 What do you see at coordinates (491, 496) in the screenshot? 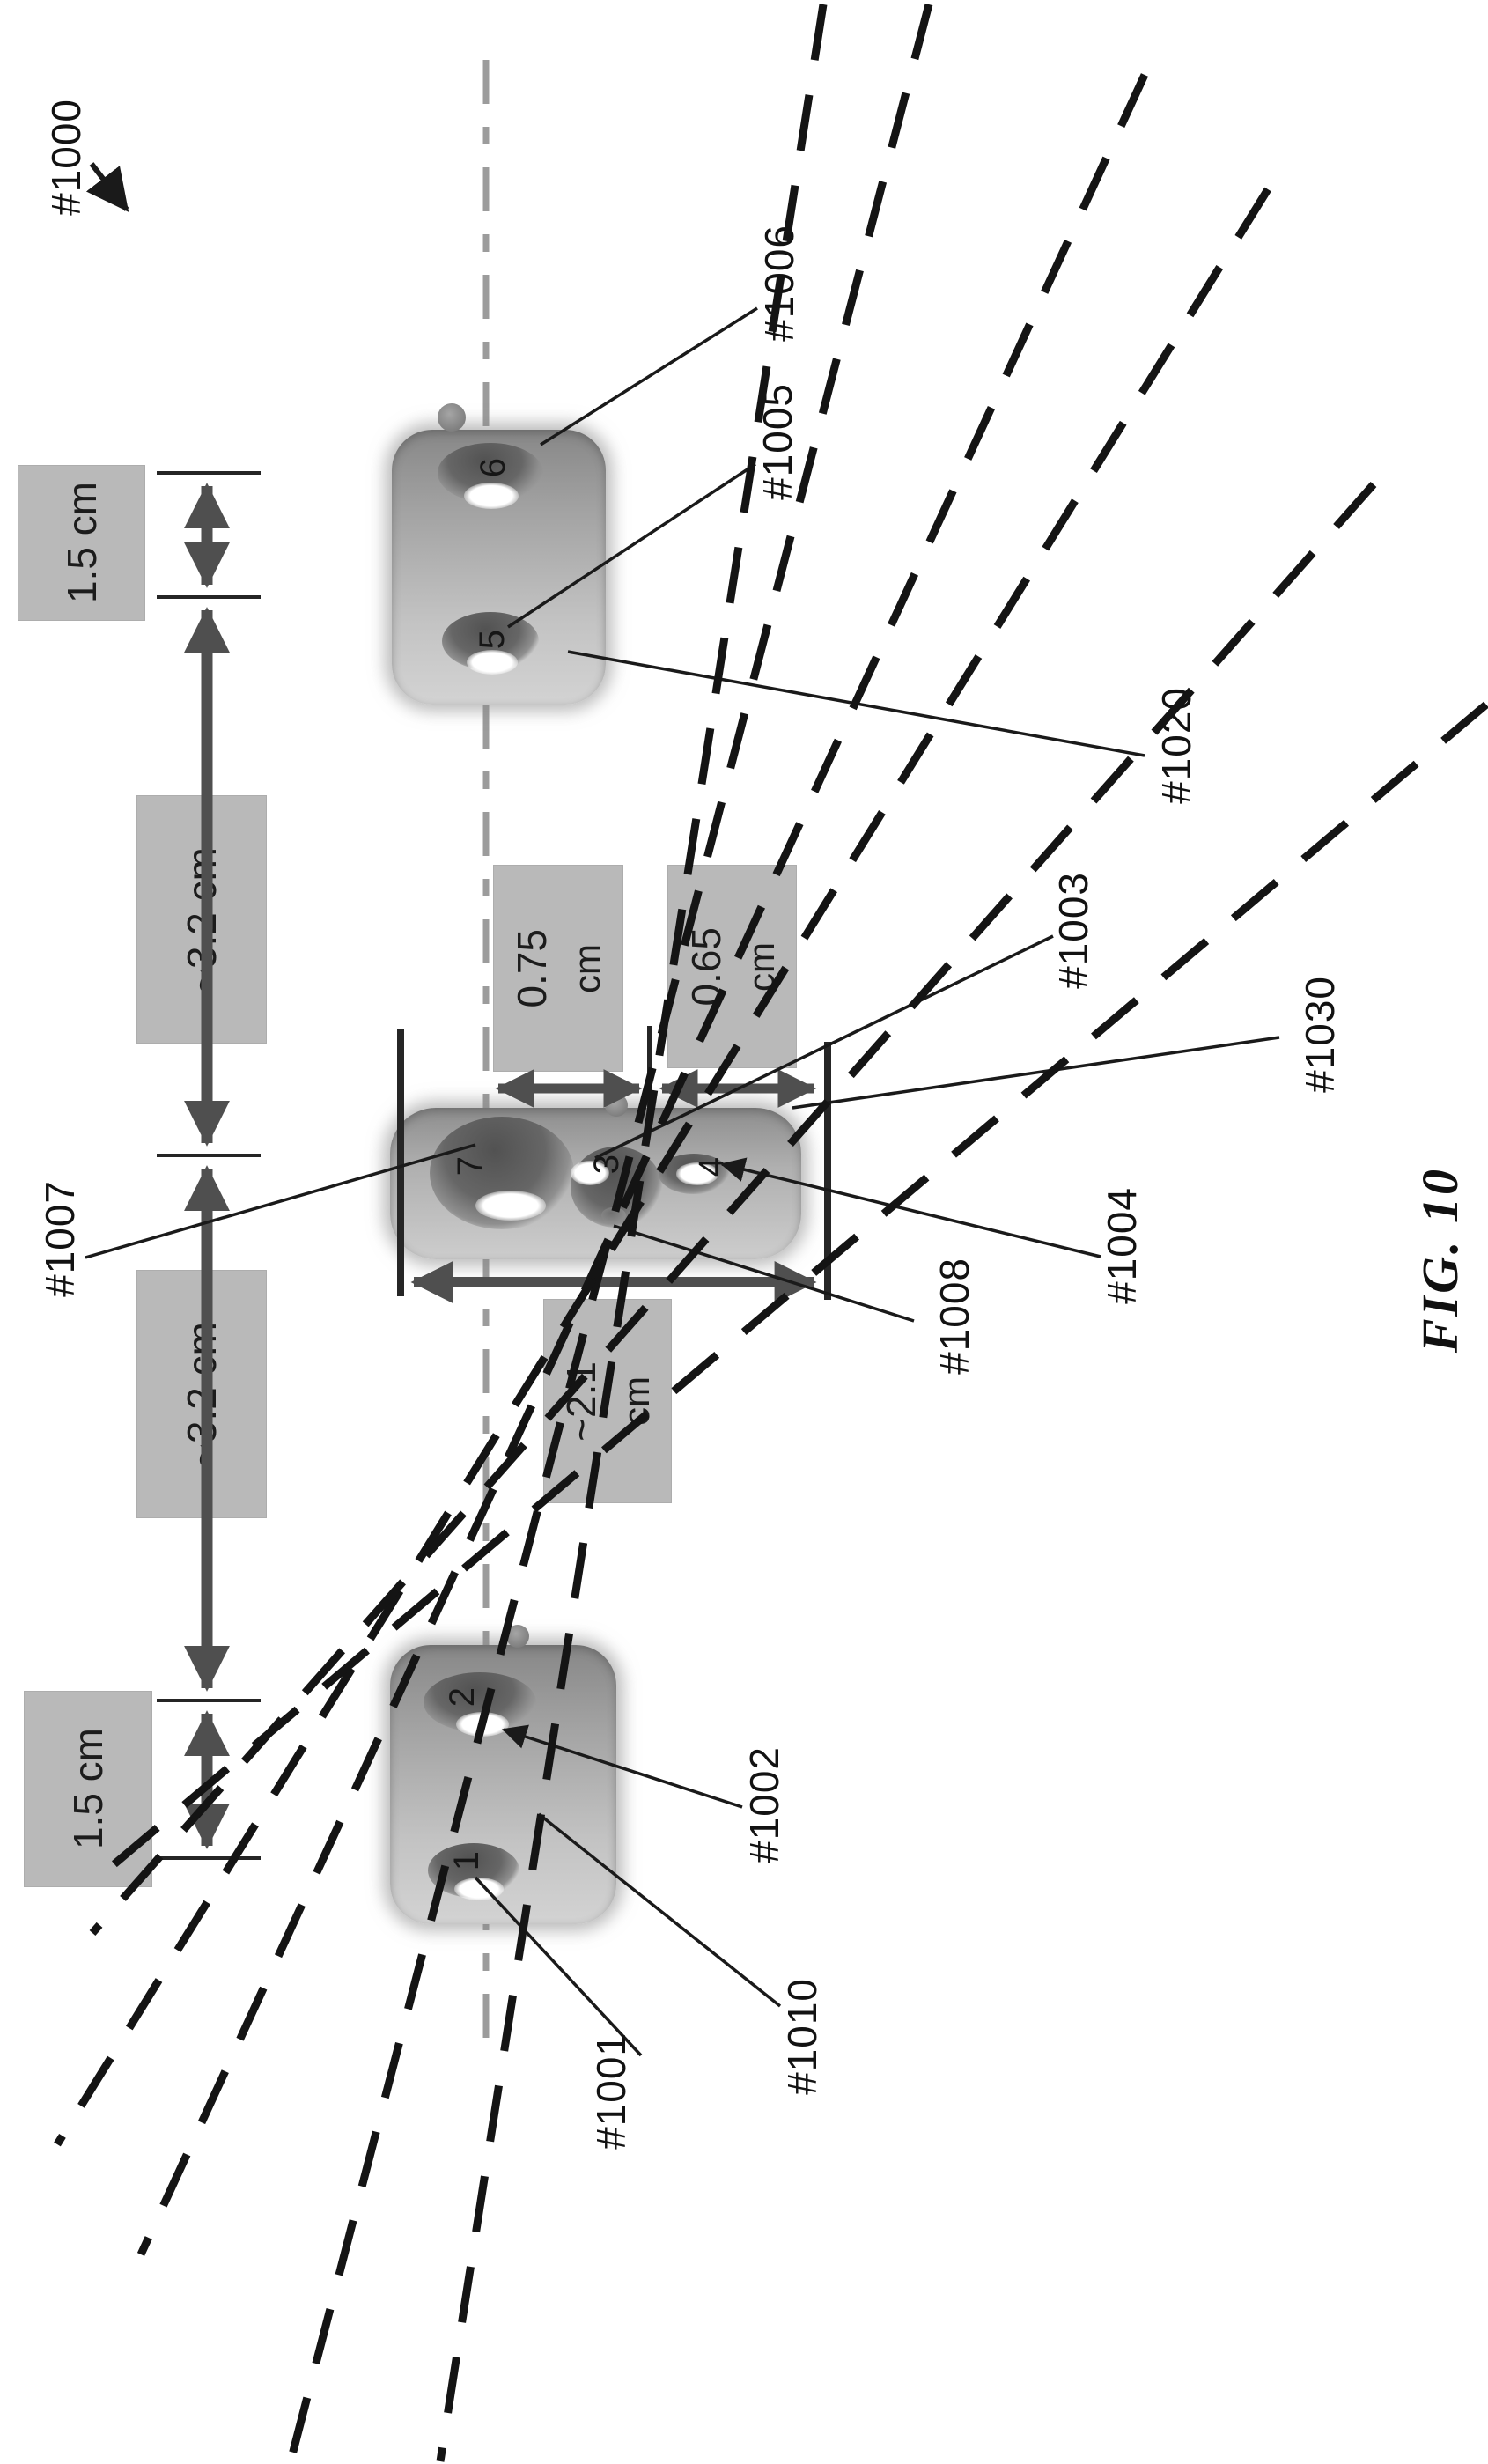
I see `hole-6-glint` at bounding box center [491, 496].